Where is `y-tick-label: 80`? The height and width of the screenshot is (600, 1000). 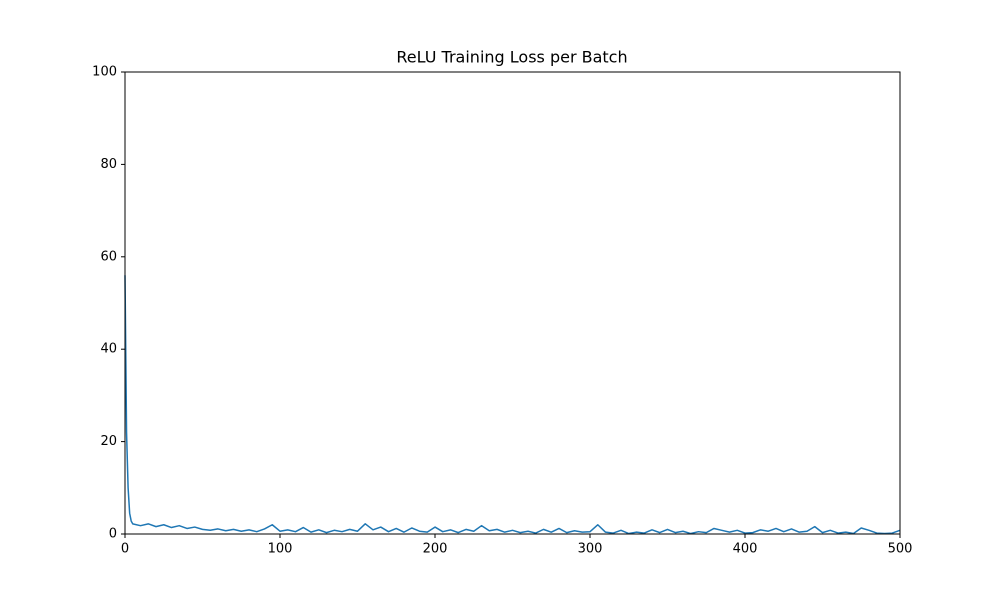
y-tick-label: 80 is located at coordinates (108, 164).